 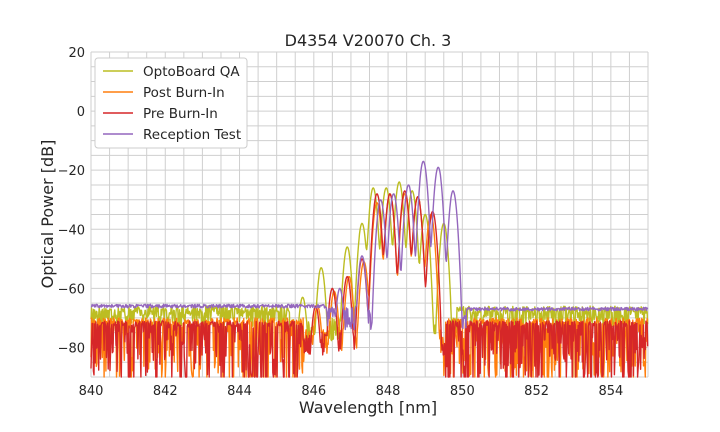 I want to click on y-tick-label: −60, so click(x=71, y=289).